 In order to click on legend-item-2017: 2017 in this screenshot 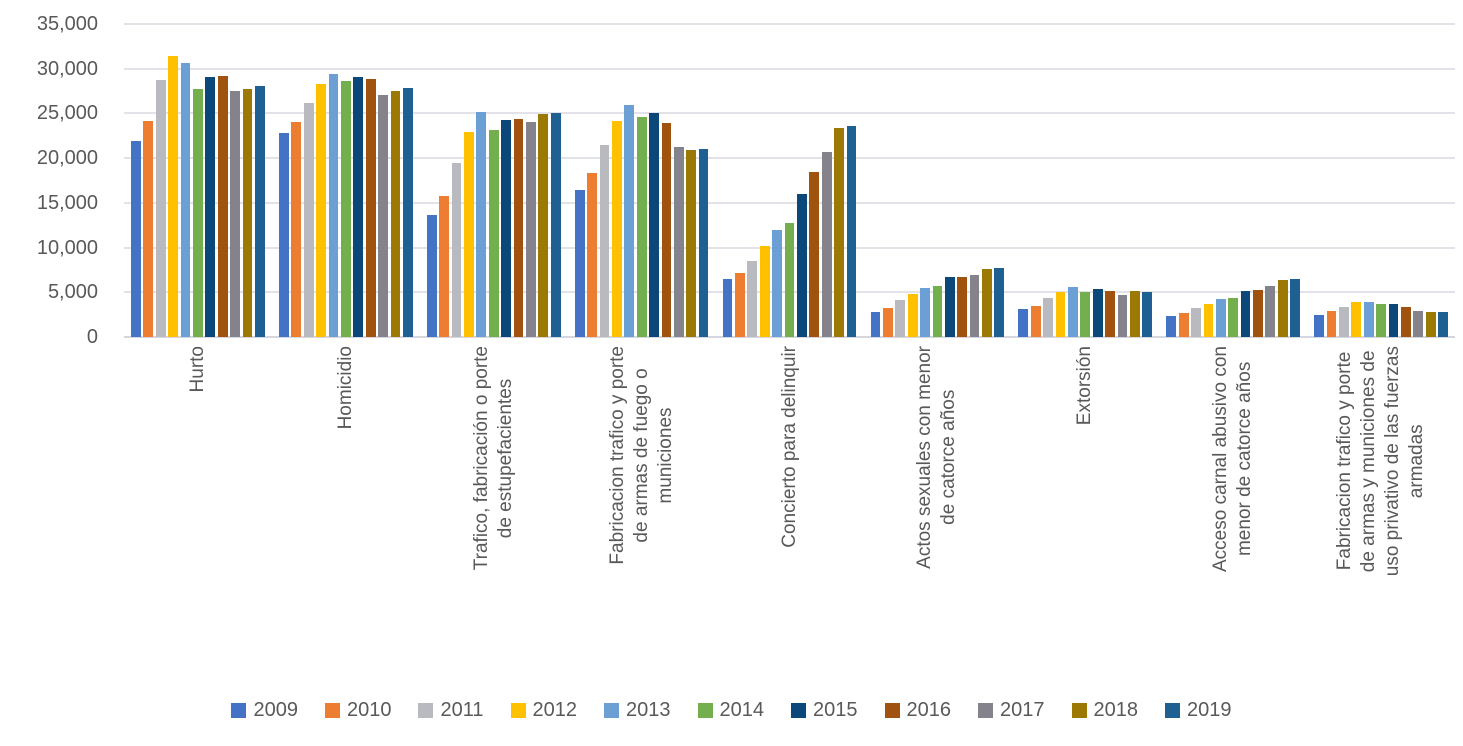, I will do `click(1011, 710)`.